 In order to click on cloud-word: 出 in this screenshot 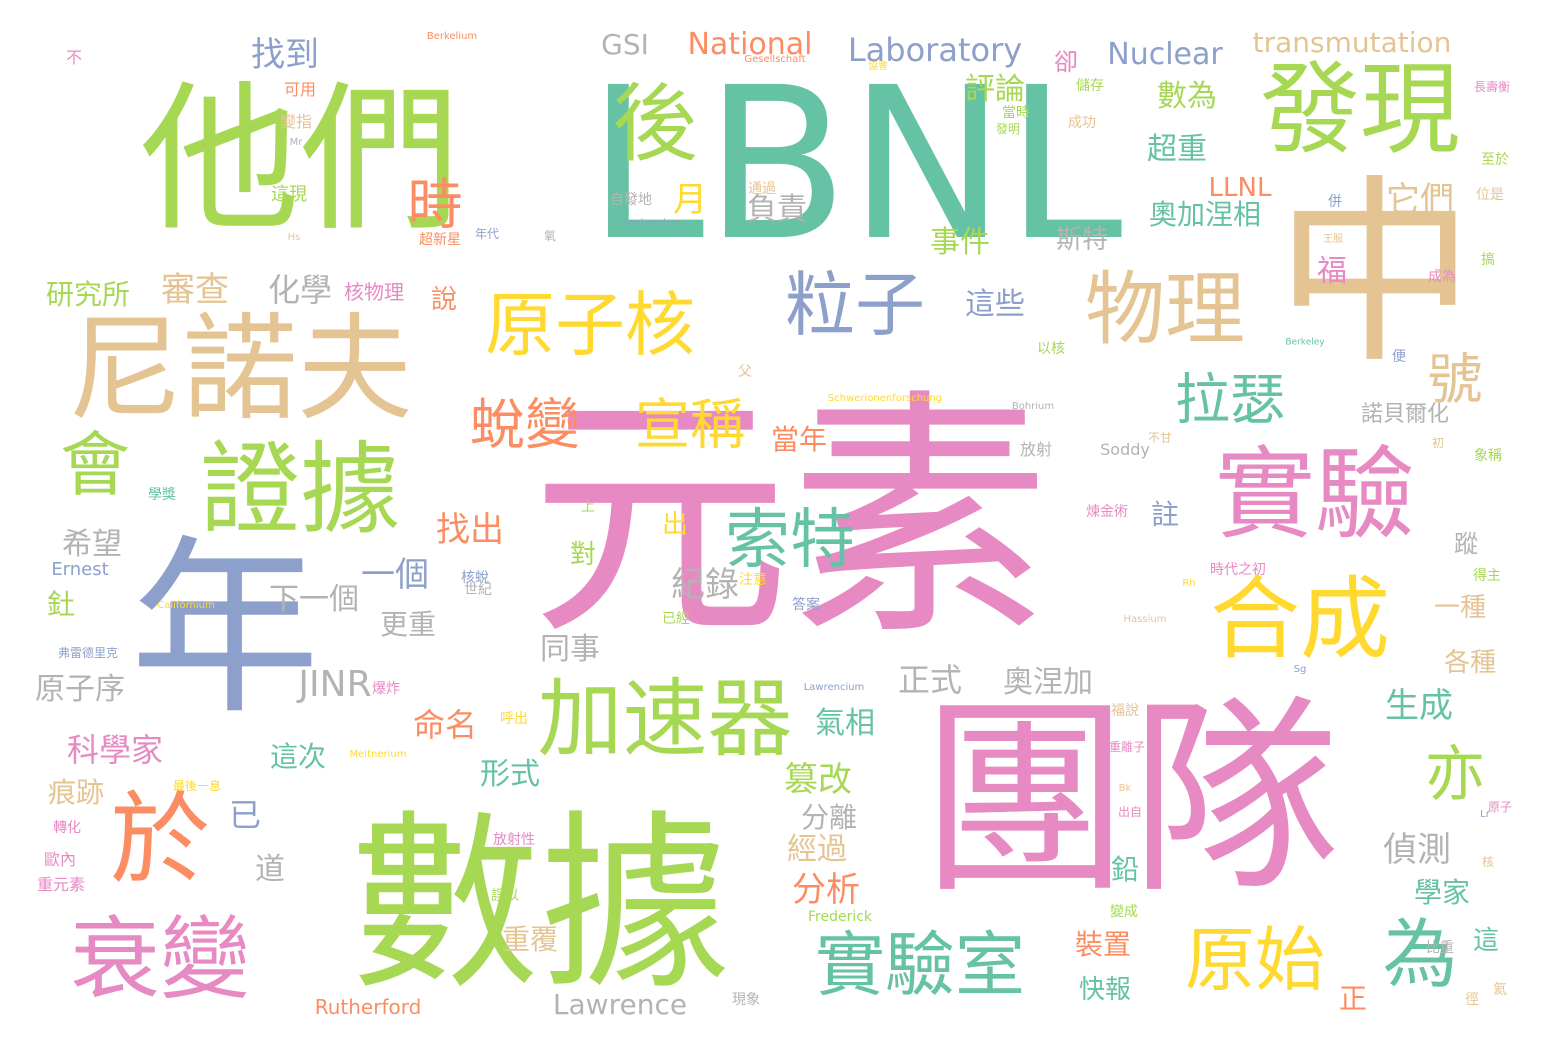, I will do `click(675, 525)`.